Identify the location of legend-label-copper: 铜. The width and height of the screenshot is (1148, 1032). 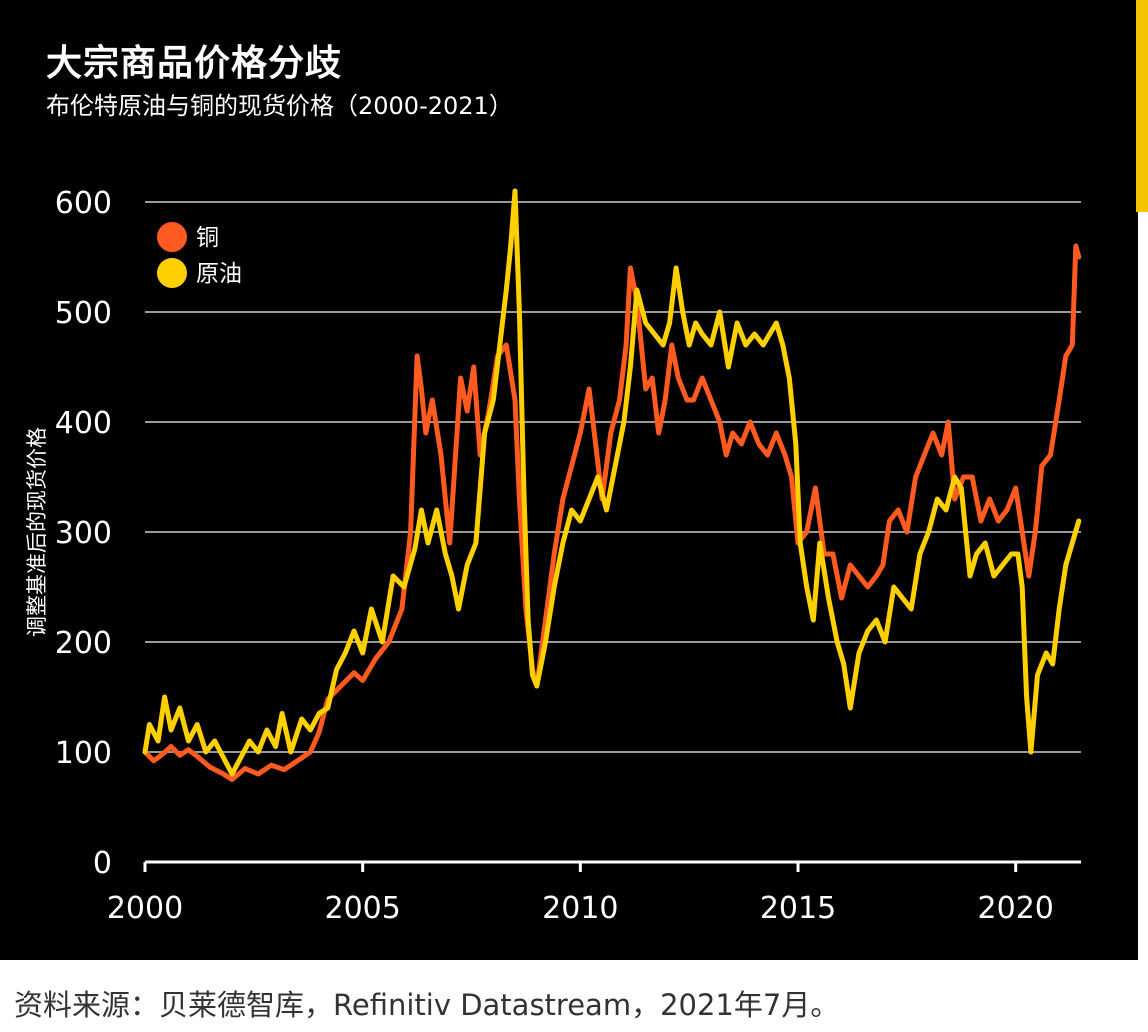
(207, 238).